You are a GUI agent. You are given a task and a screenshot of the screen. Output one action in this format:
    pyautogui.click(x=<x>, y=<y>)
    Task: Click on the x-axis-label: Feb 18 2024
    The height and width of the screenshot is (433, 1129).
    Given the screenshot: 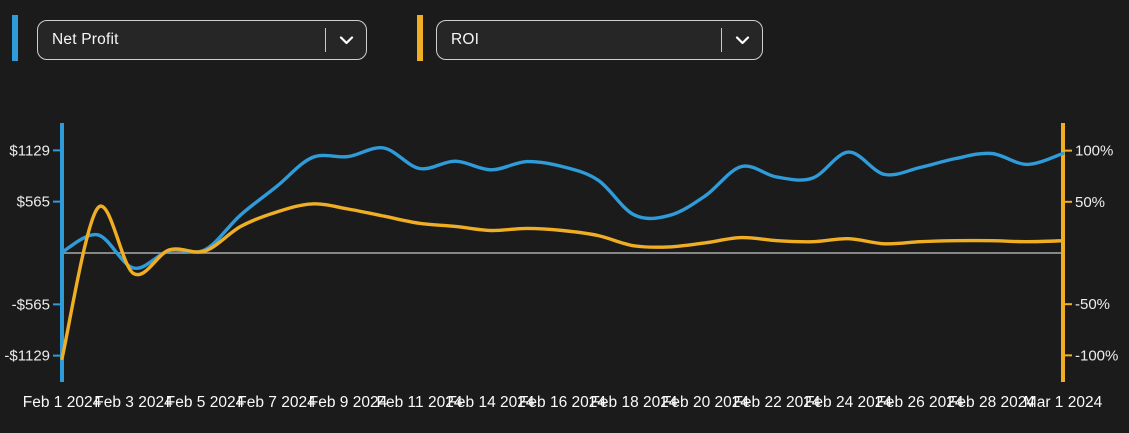 What is the action you would take?
    pyautogui.click(x=633, y=402)
    